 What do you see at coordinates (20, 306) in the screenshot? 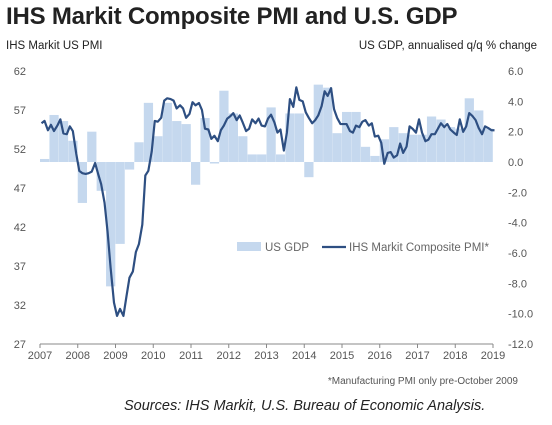
I see `y-left-tick-label: 32` at bounding box center [20, 306].